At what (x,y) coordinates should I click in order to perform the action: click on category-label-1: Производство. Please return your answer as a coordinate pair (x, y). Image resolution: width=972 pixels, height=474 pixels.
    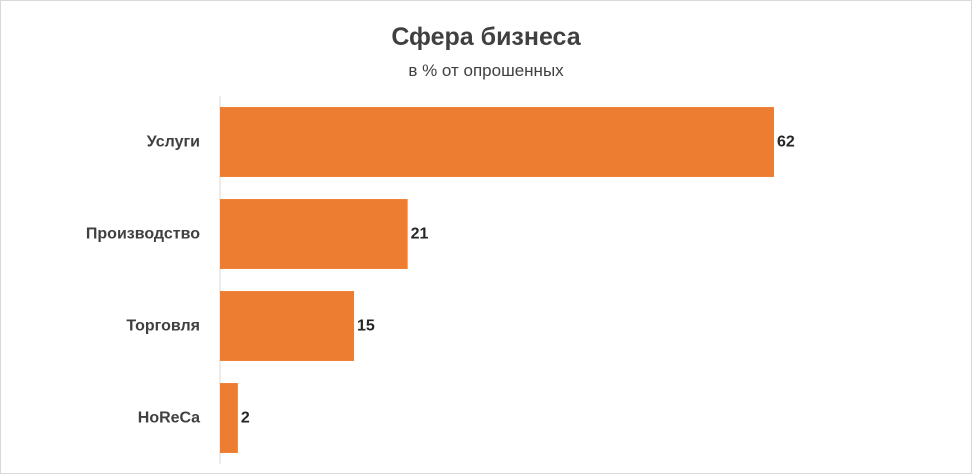
    Looking at the image, I should click on (143, 234).